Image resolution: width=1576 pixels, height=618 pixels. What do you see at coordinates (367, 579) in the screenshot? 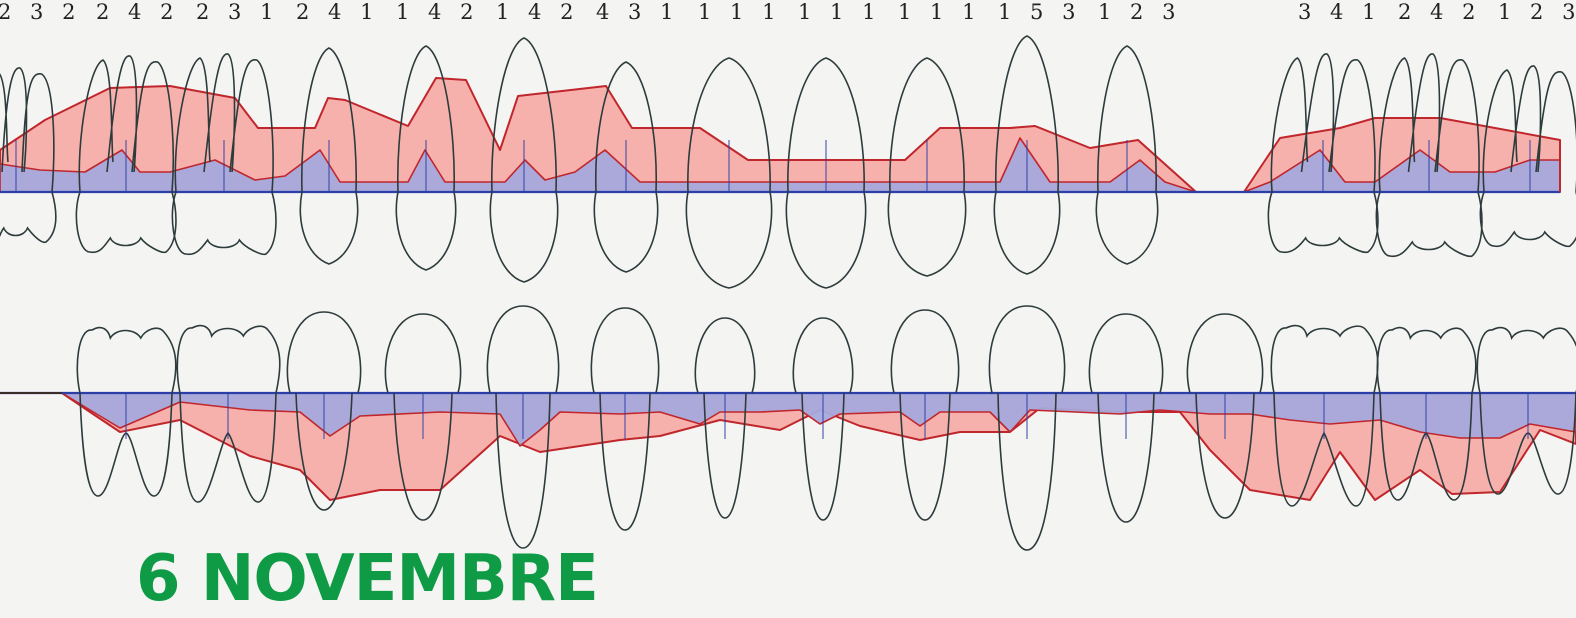
I see `headline-date: 6 NOVEMBRE` at bounding box center [367, 579].